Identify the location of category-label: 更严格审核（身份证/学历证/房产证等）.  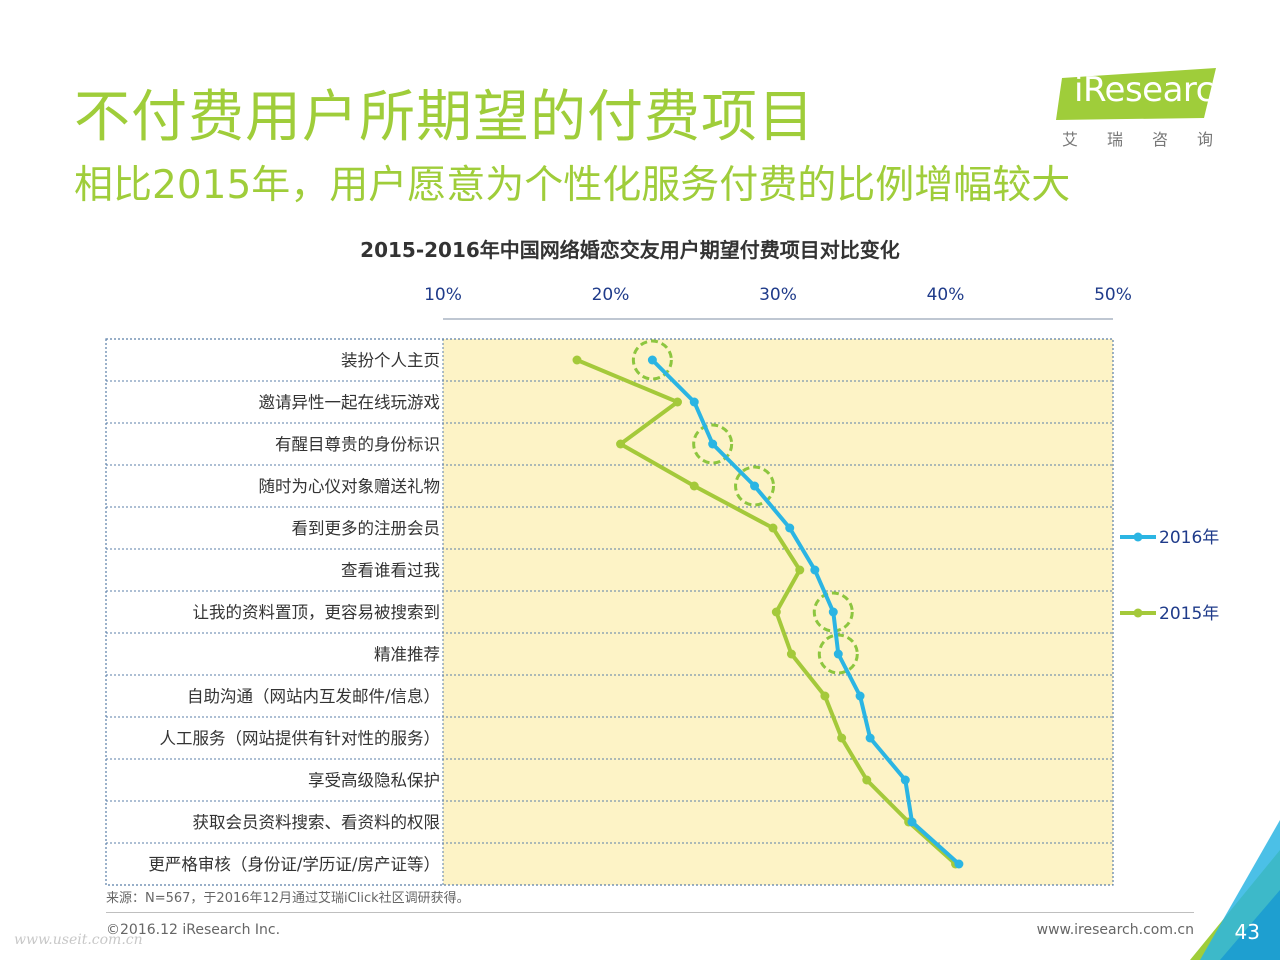
(294, 864).